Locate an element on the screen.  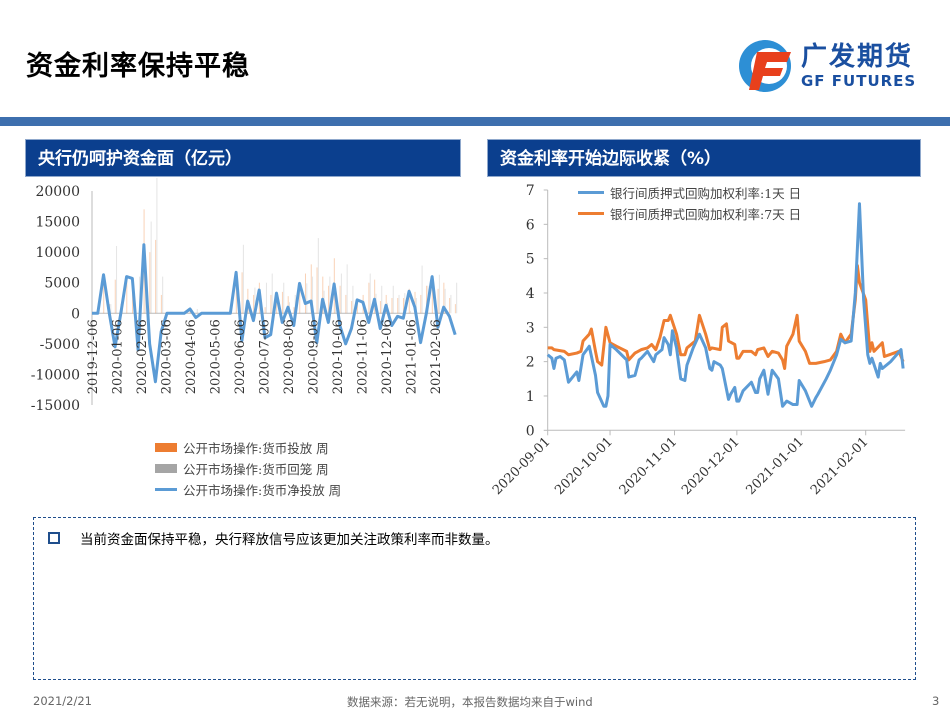
y-tick-label: 20000 is located at coordinates (57, 192).